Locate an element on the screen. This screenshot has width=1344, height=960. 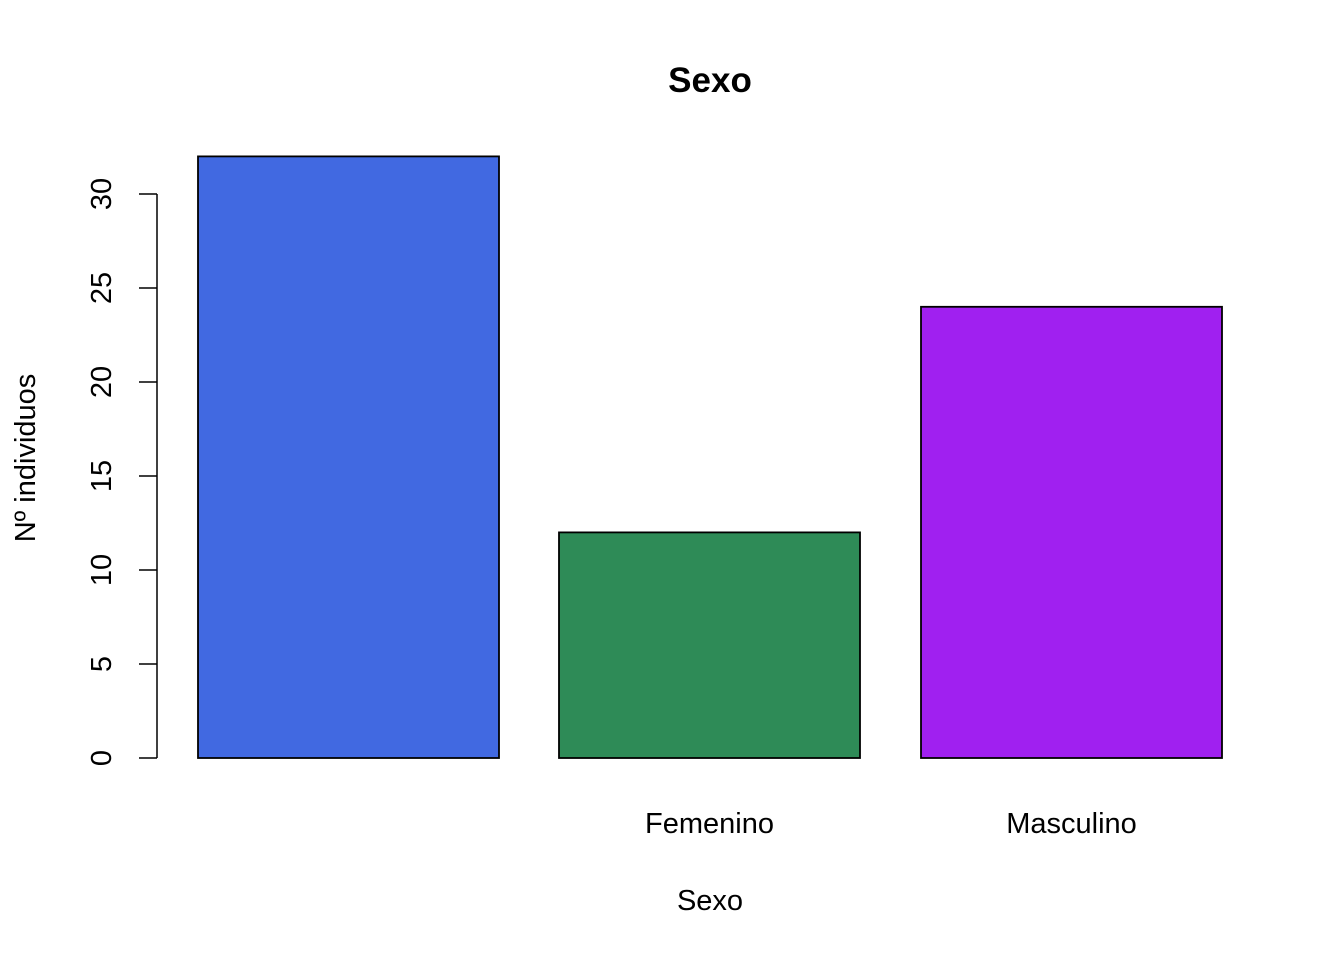
y-tick-label: 0 is located at coordinates (102, 758).